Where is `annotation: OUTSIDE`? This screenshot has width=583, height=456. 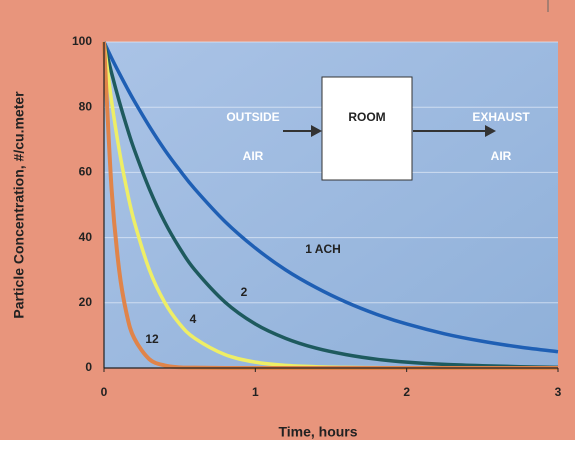
annotation: OUTSIDE is located at coordinates (252, 117).